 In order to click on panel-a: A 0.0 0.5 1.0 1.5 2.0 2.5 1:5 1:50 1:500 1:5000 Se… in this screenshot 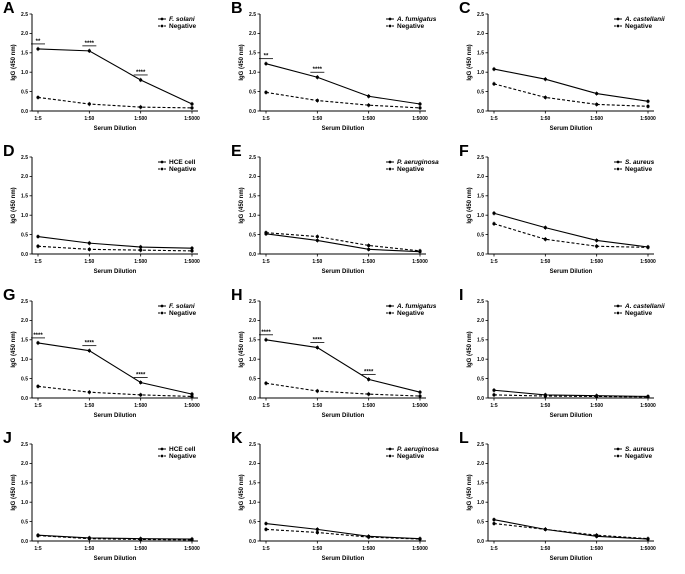, I will do `click(114, 71)`.